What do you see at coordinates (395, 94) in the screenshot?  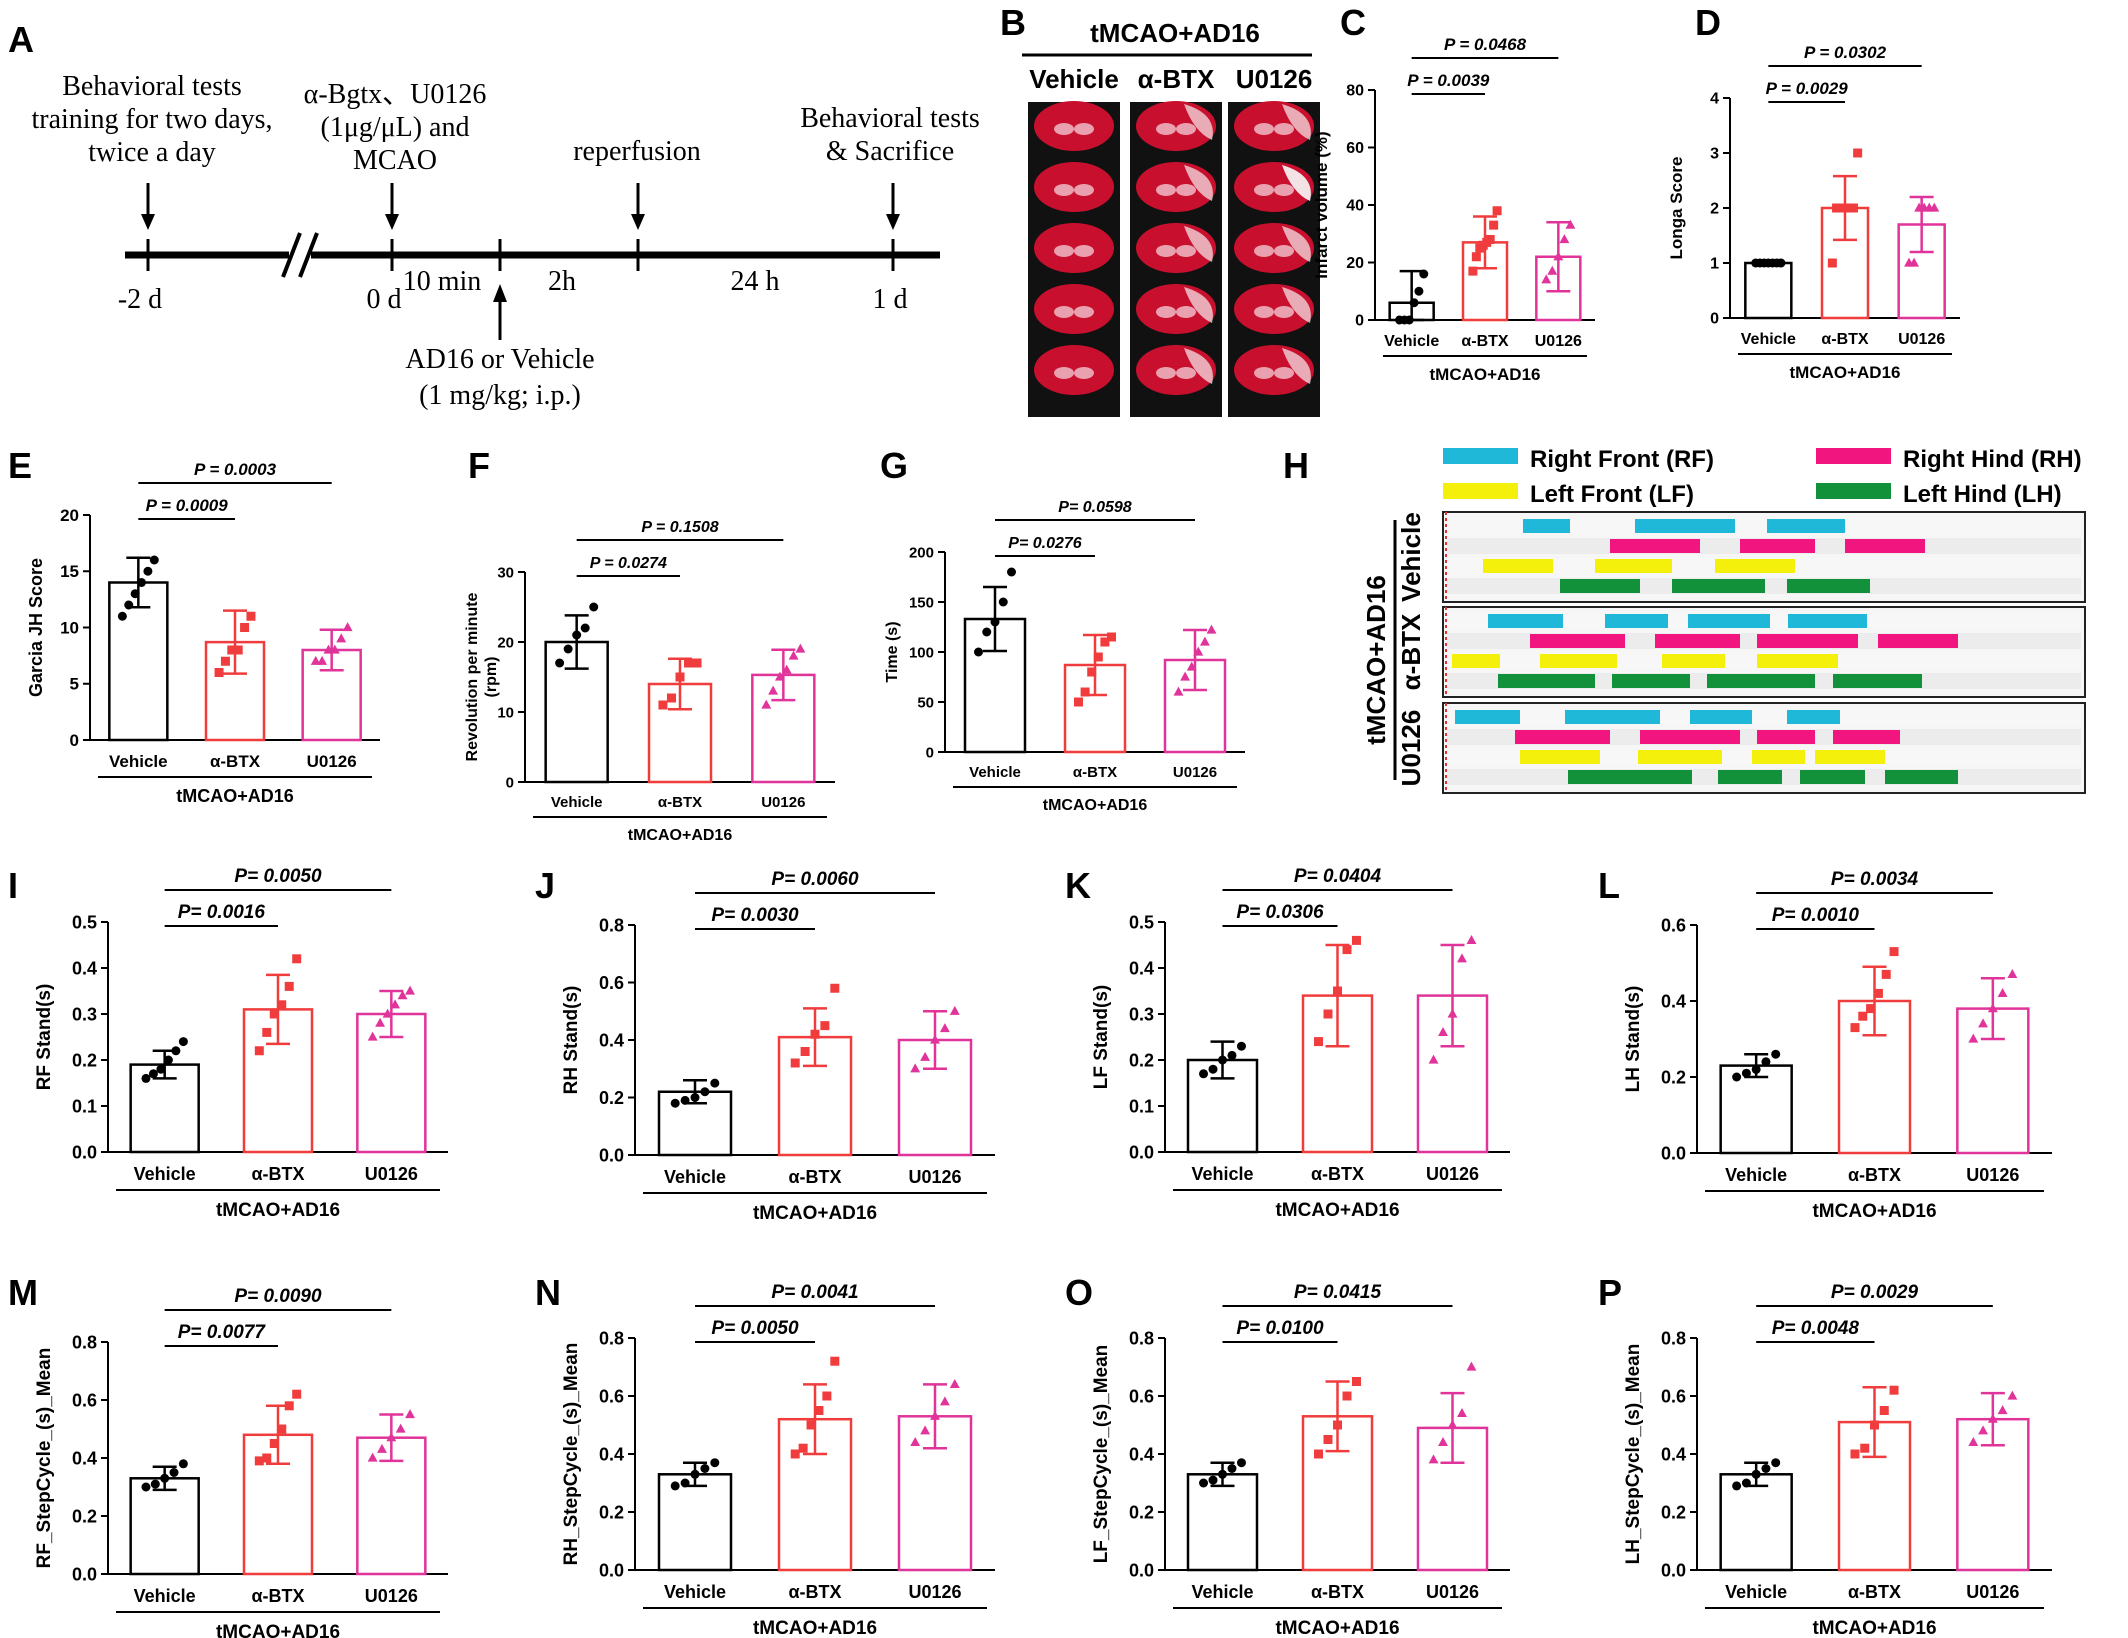 I see `timeline-event-mcao-line: α-Bgtx、U0126` at bounding box center [395, 94].